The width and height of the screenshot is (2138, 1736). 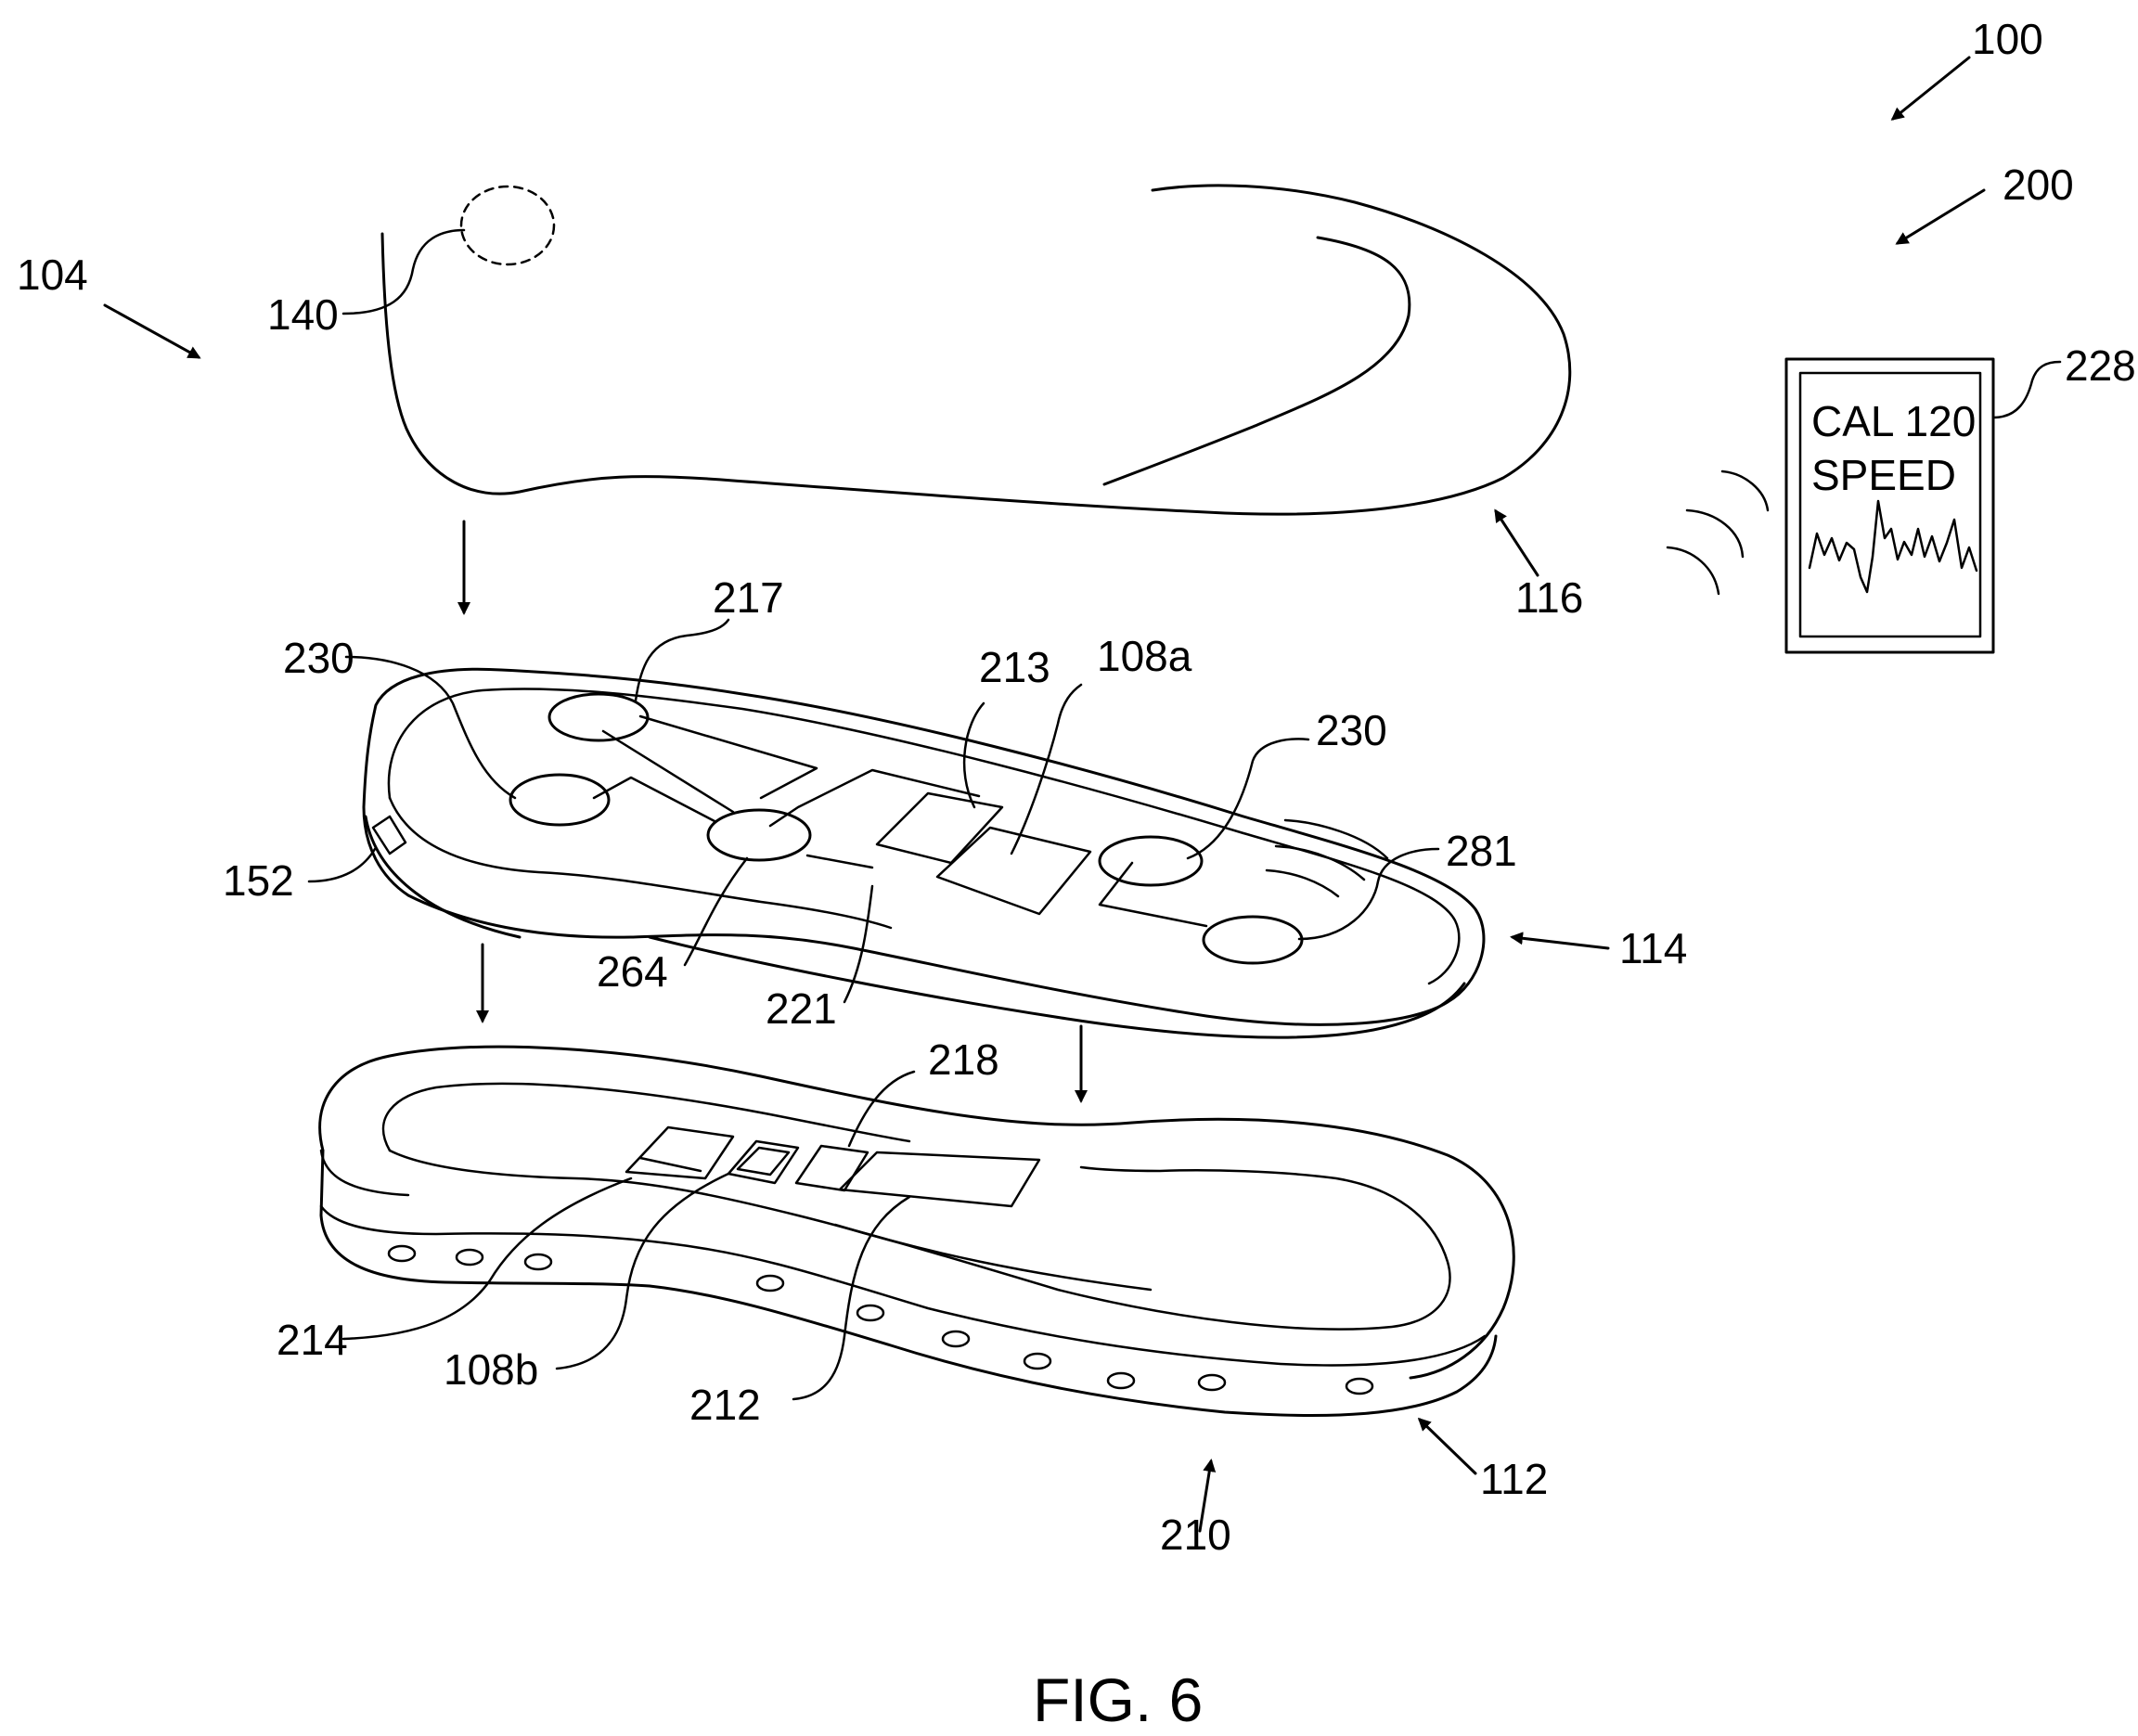 What do you see at coordinates (1893, 546) in the screenshot?
I see `speed-graph` at bounding box center [1893, 546].